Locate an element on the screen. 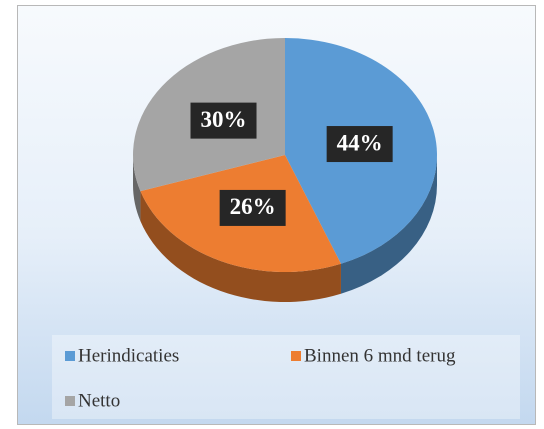  data-label: 26% is located at coordinates (253, 206).